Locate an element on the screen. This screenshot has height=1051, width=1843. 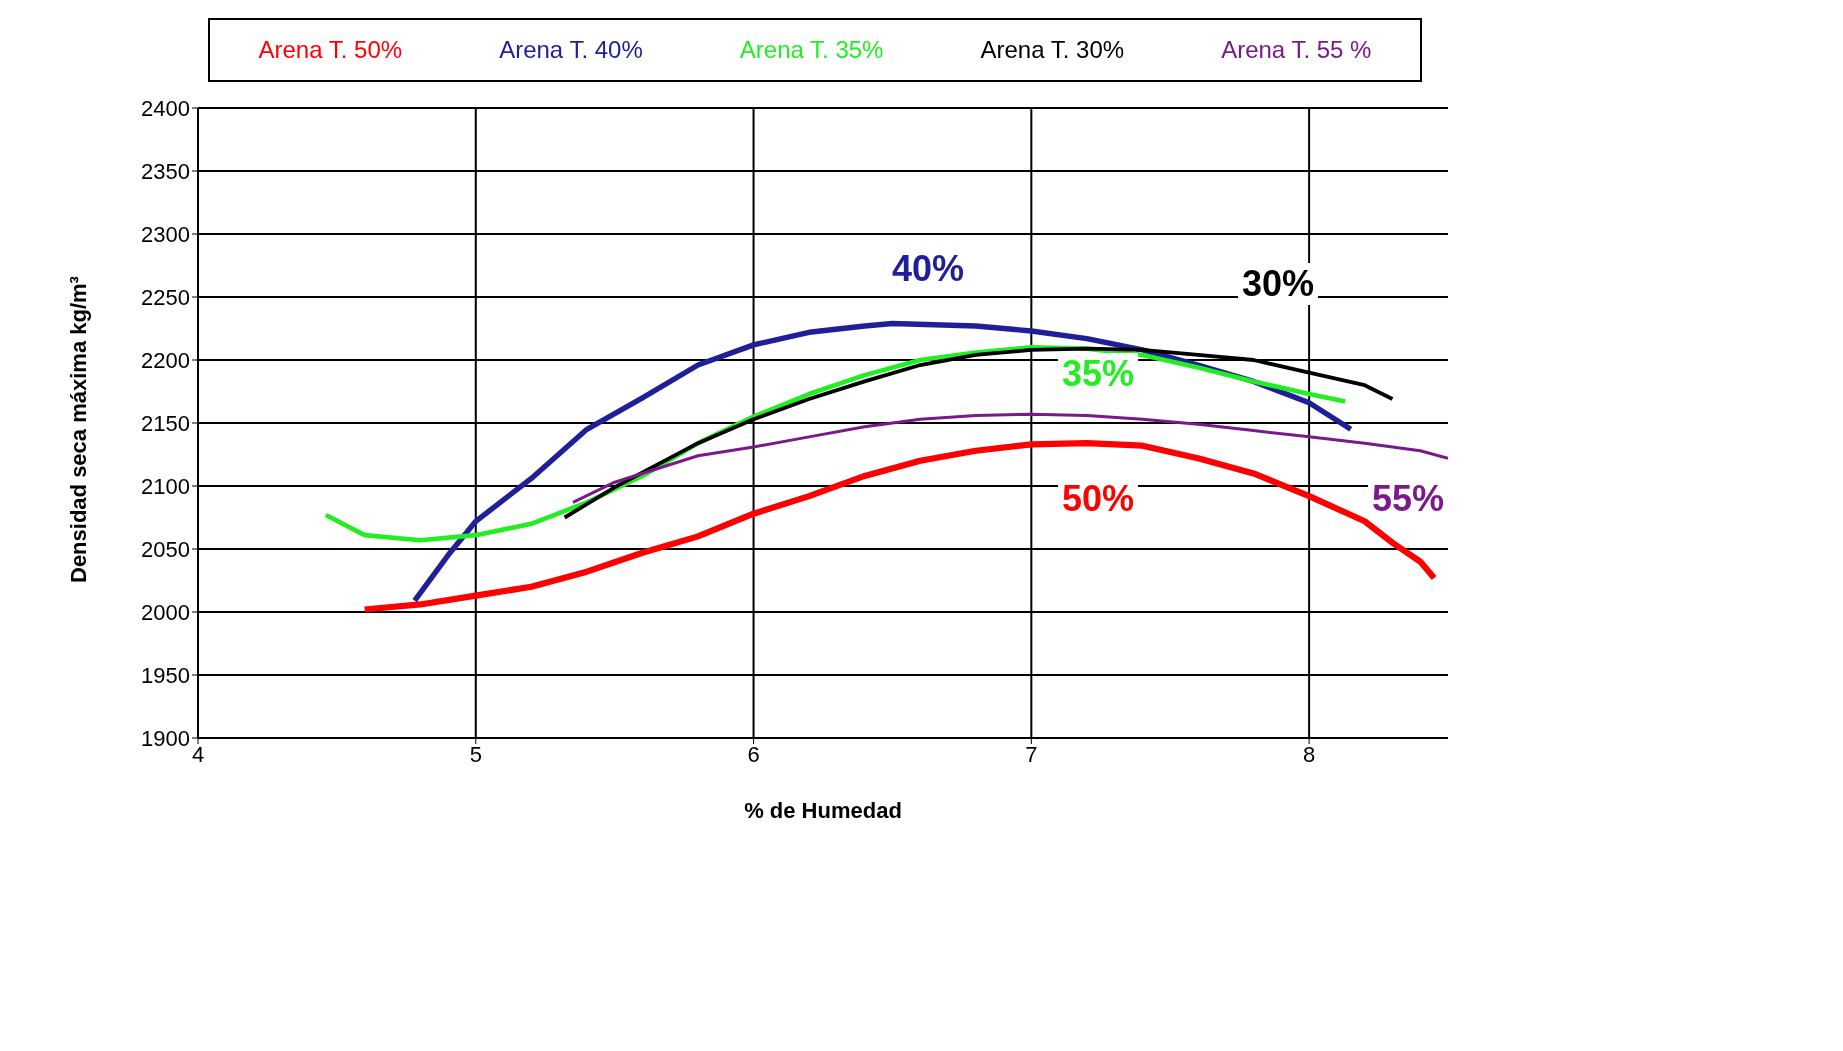
text: Arena T. 30% is located at coordinates (1052, 50).